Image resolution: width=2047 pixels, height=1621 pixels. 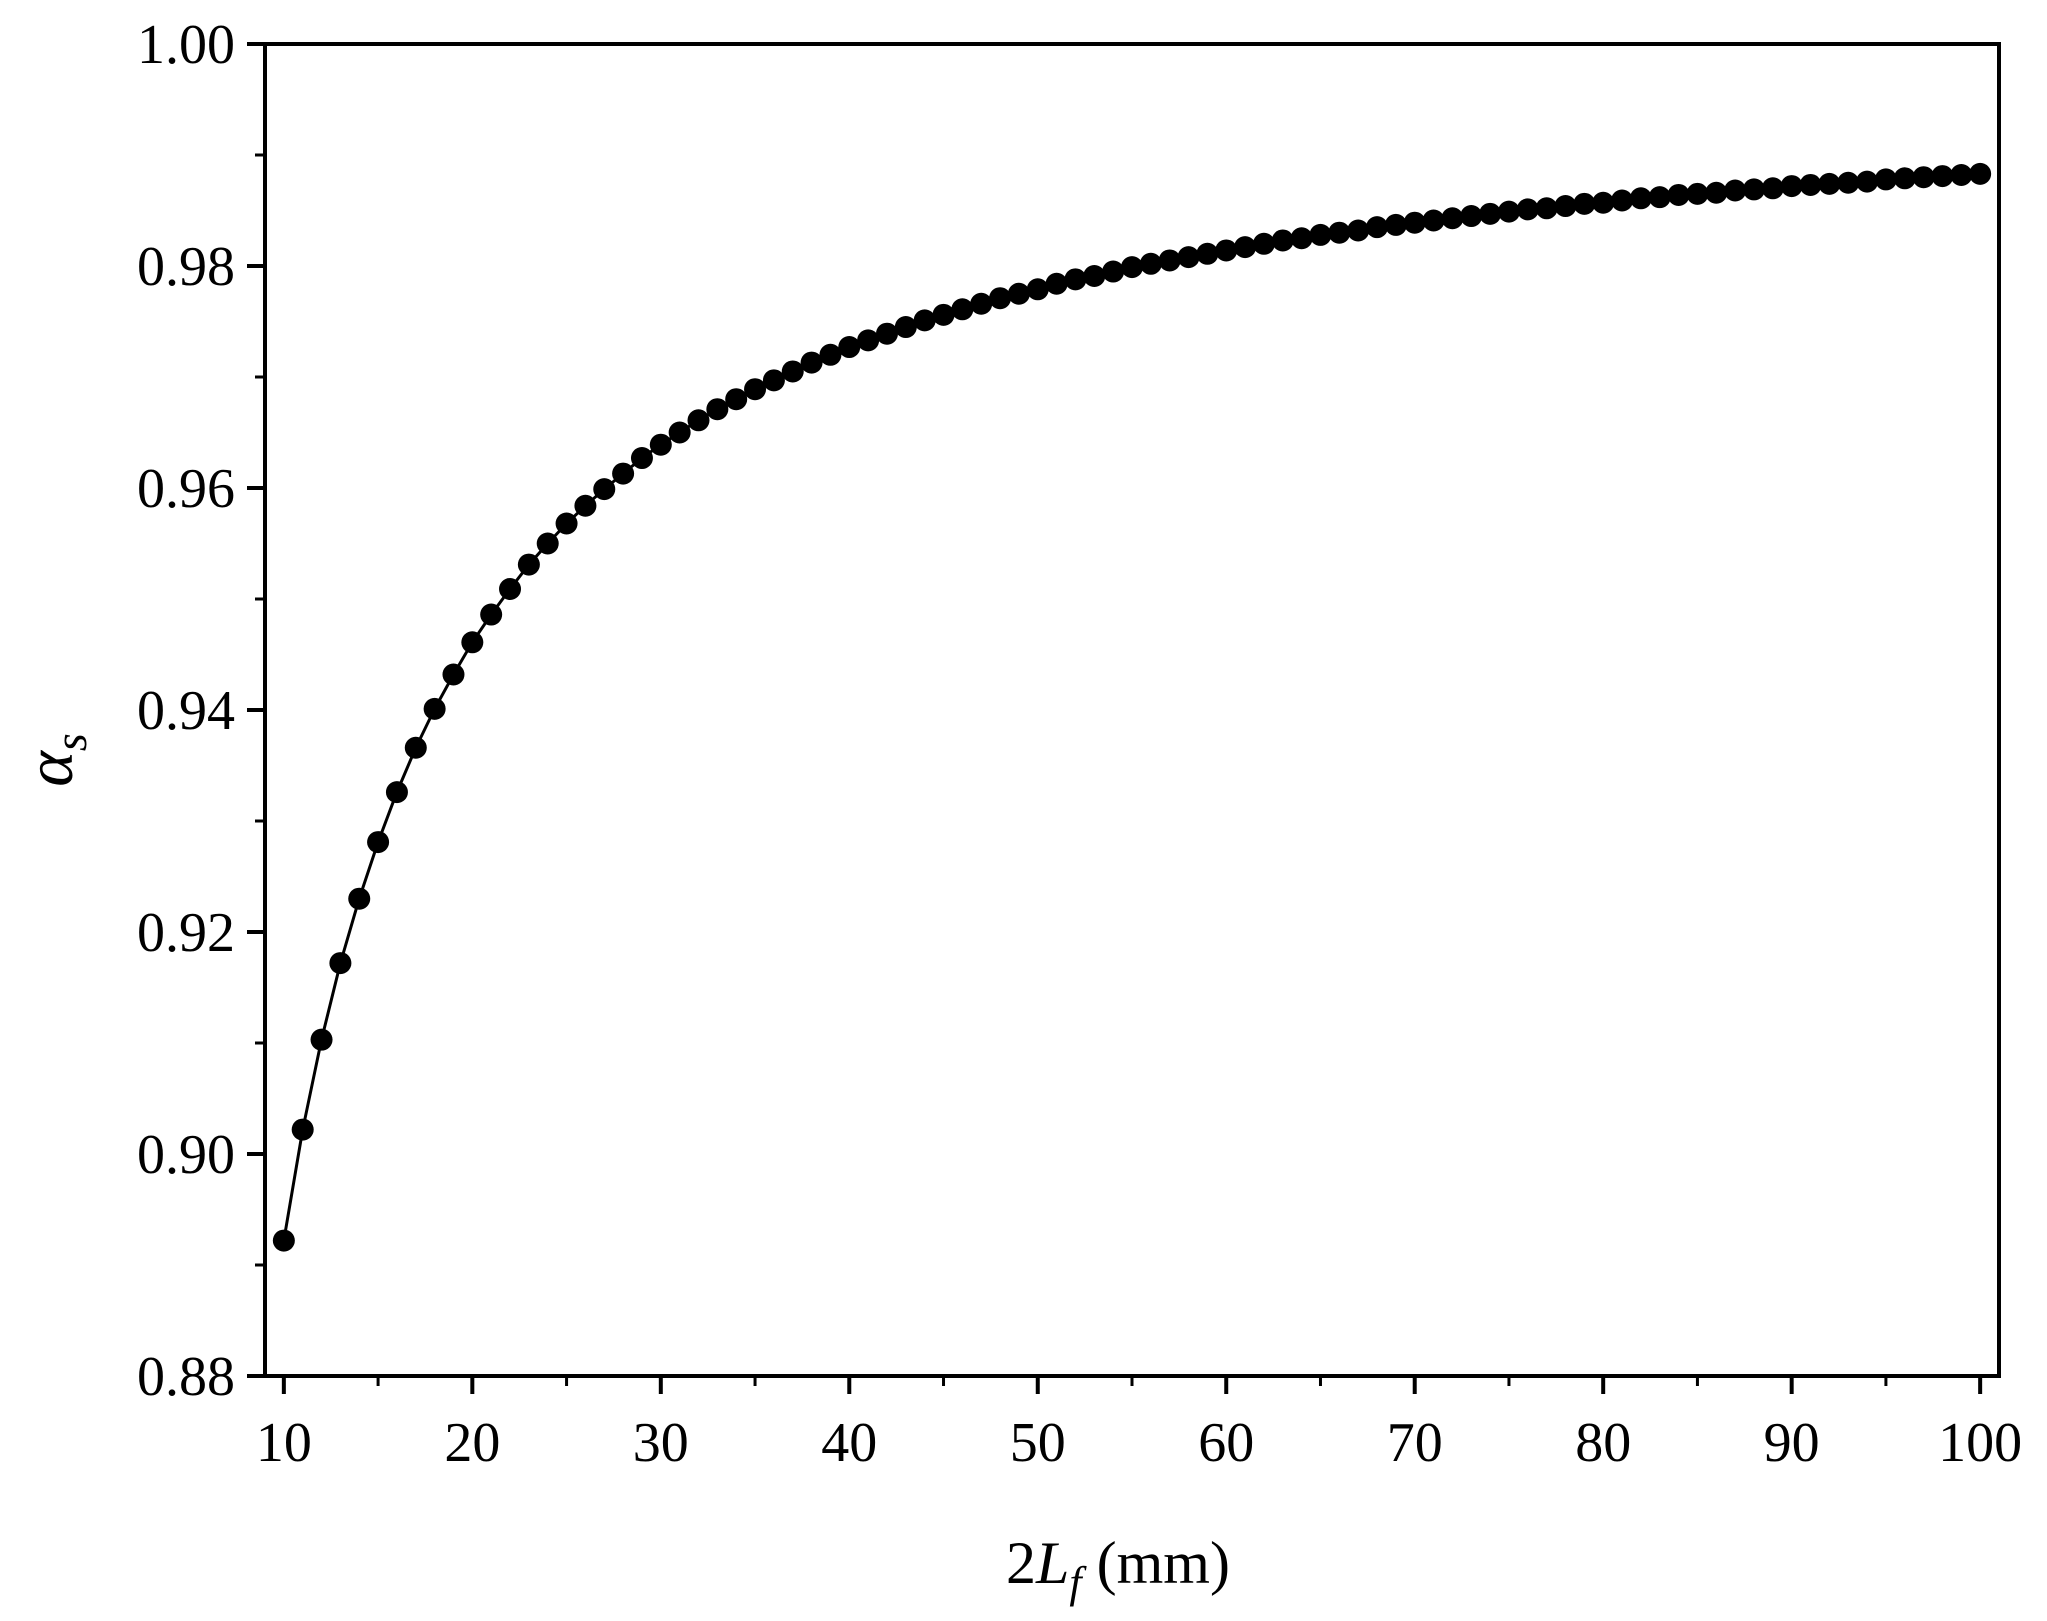 What do you see at coordinates (186, 933) in the screenshot?
I see `y-tick-label-0.92: 0.92` at bounding box center [186, 933].